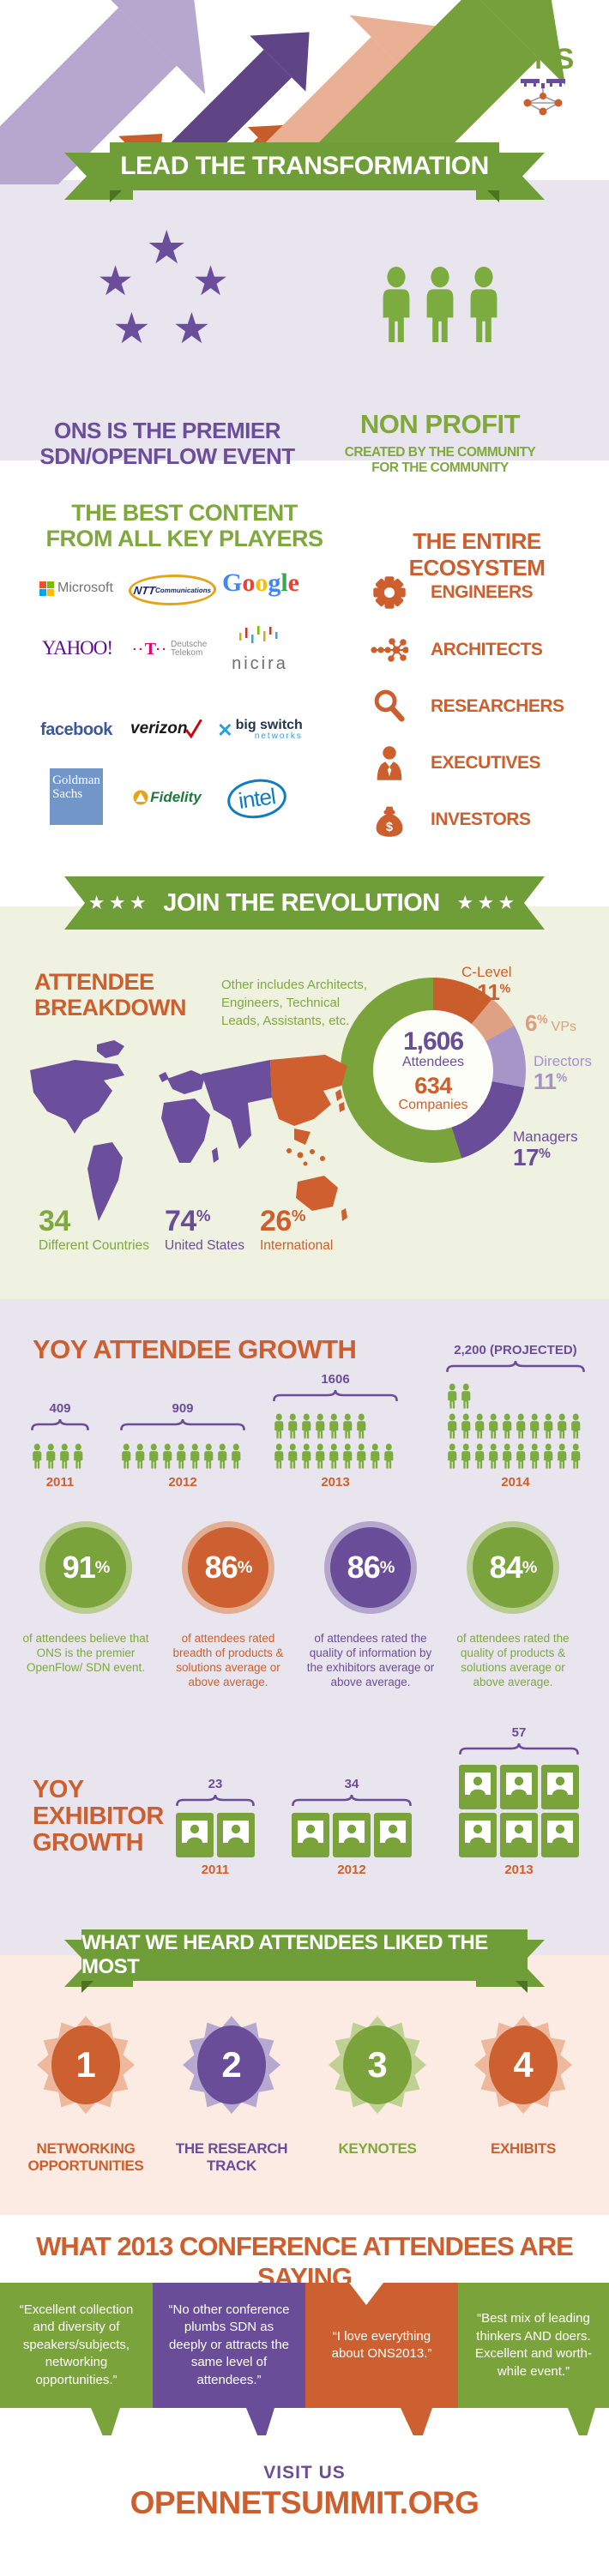  Describe the element at coordinates (110, 994) in the screenshot. I see `attendee-breakdown-heading: ATTENDEE BREAKDOWN` at that location.